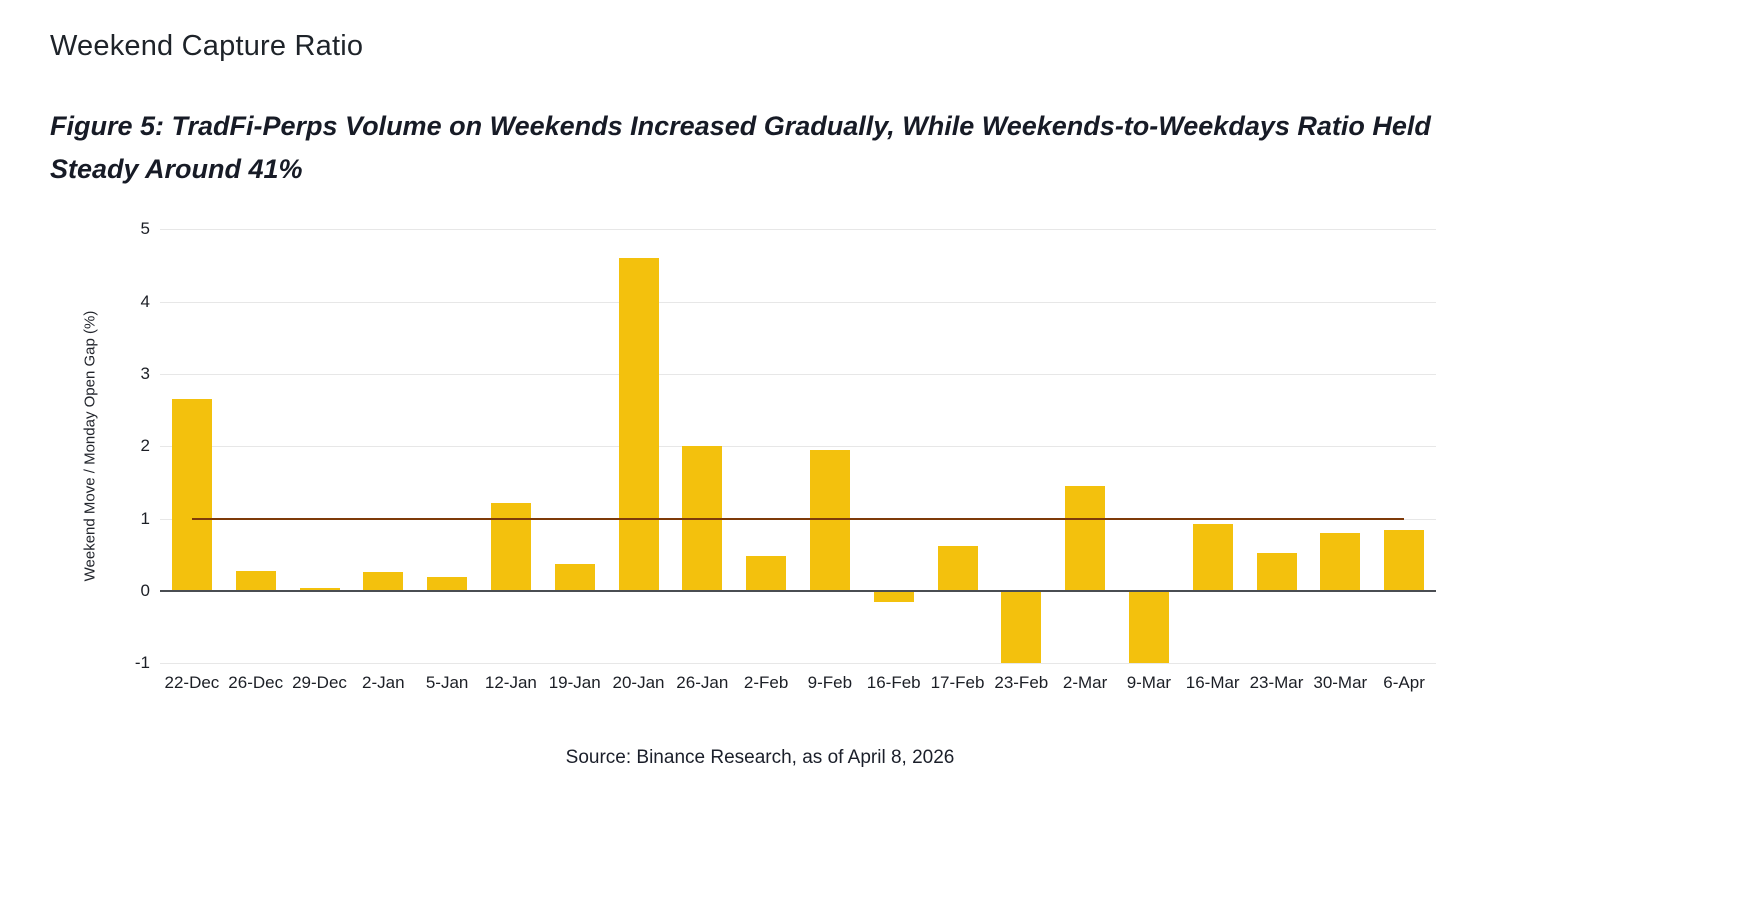 The height and width of the screenshot is (902, 1764). What do you see at coordinates (1212, 683) in the screenshot?
I see `x-tick-label: 16-Mar` at bounding box center [1212, 683].